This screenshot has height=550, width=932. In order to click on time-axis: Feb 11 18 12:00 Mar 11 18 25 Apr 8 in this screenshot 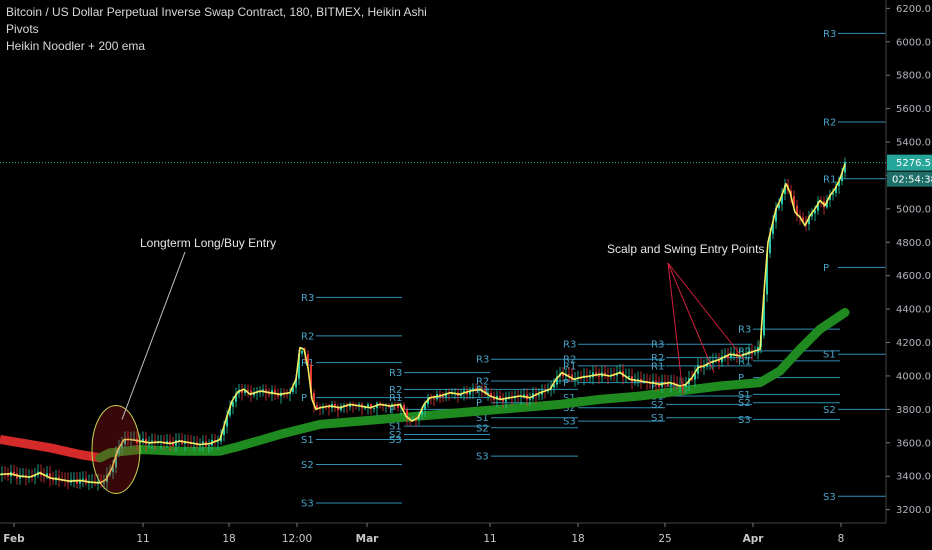, I will do `click(443, 533)`.